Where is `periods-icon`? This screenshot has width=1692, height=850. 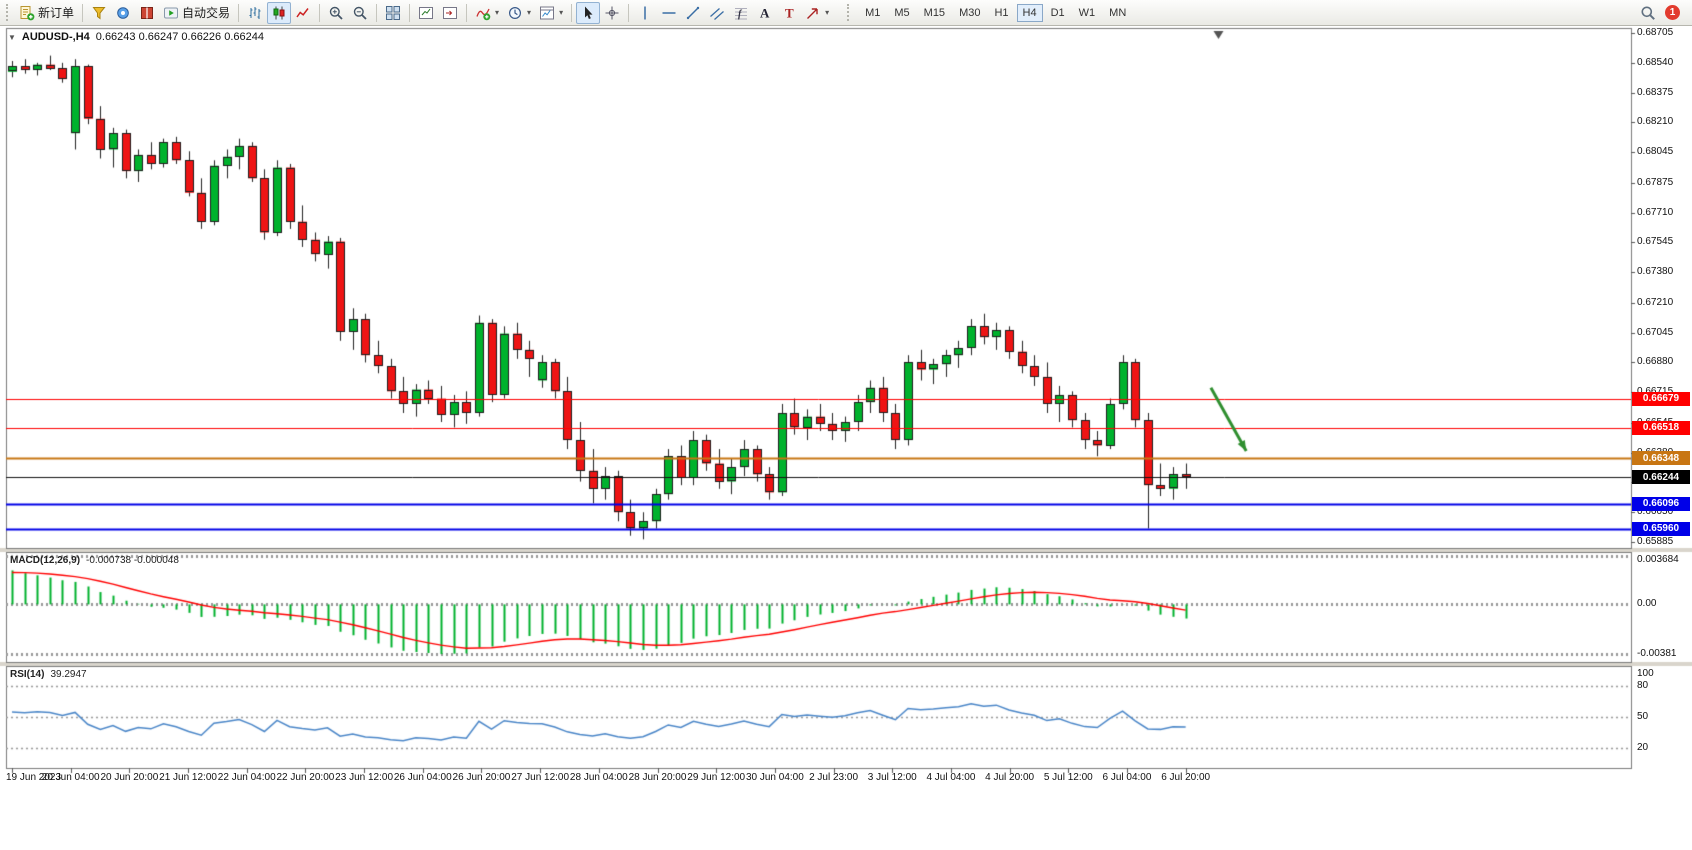
periods-icon is located at coordinates (515, 13).